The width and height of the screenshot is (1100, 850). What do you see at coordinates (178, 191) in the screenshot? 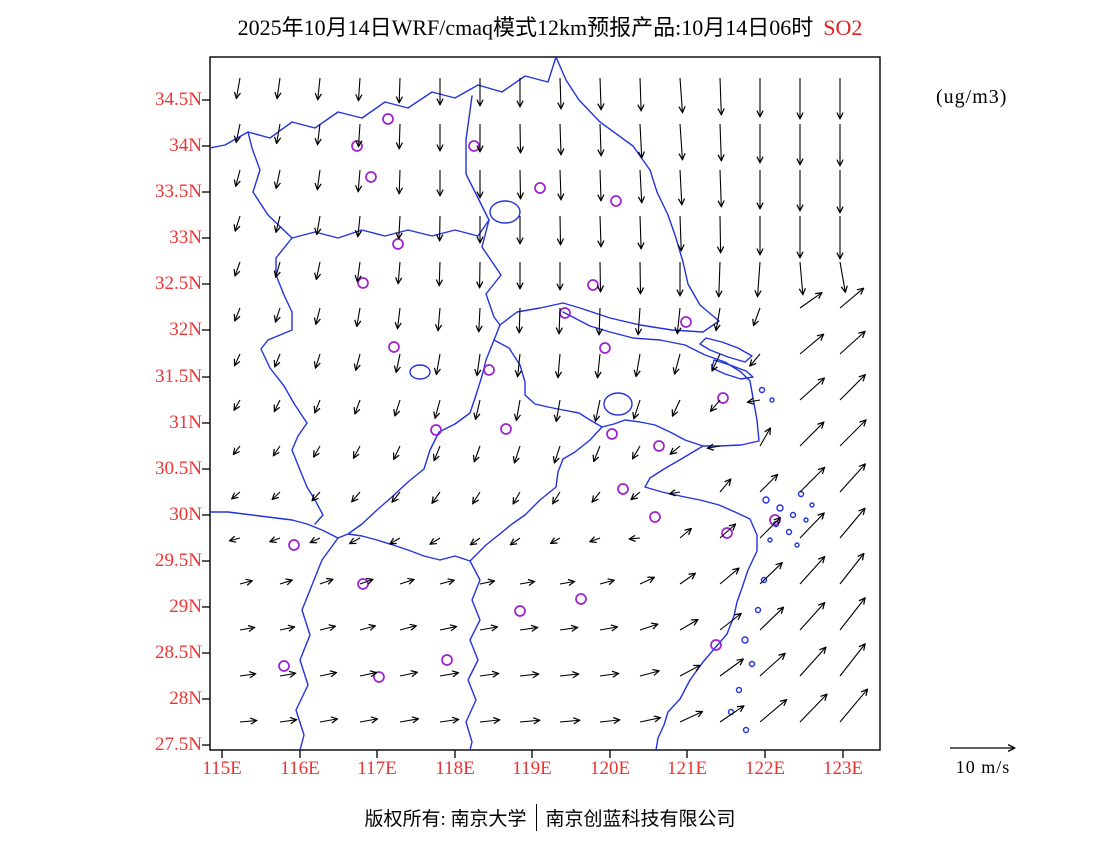
I see `y-tick-label: 33.5N` at bounding box center [178, 191].